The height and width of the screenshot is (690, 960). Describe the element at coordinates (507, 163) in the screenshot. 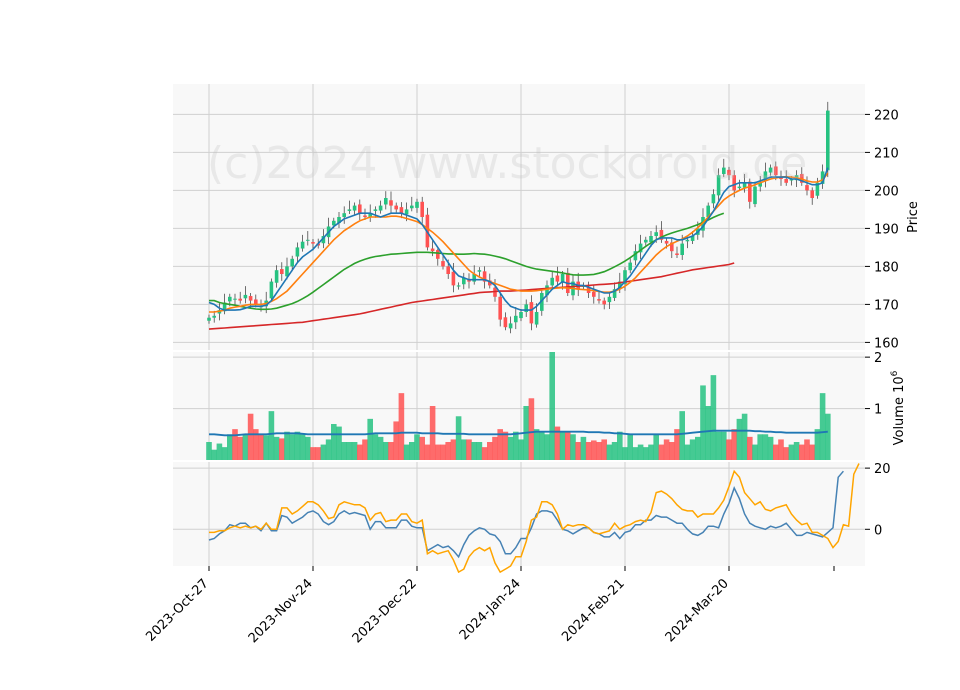

I see `watermark: (c)2024 www.stockdroid.de` at that location.